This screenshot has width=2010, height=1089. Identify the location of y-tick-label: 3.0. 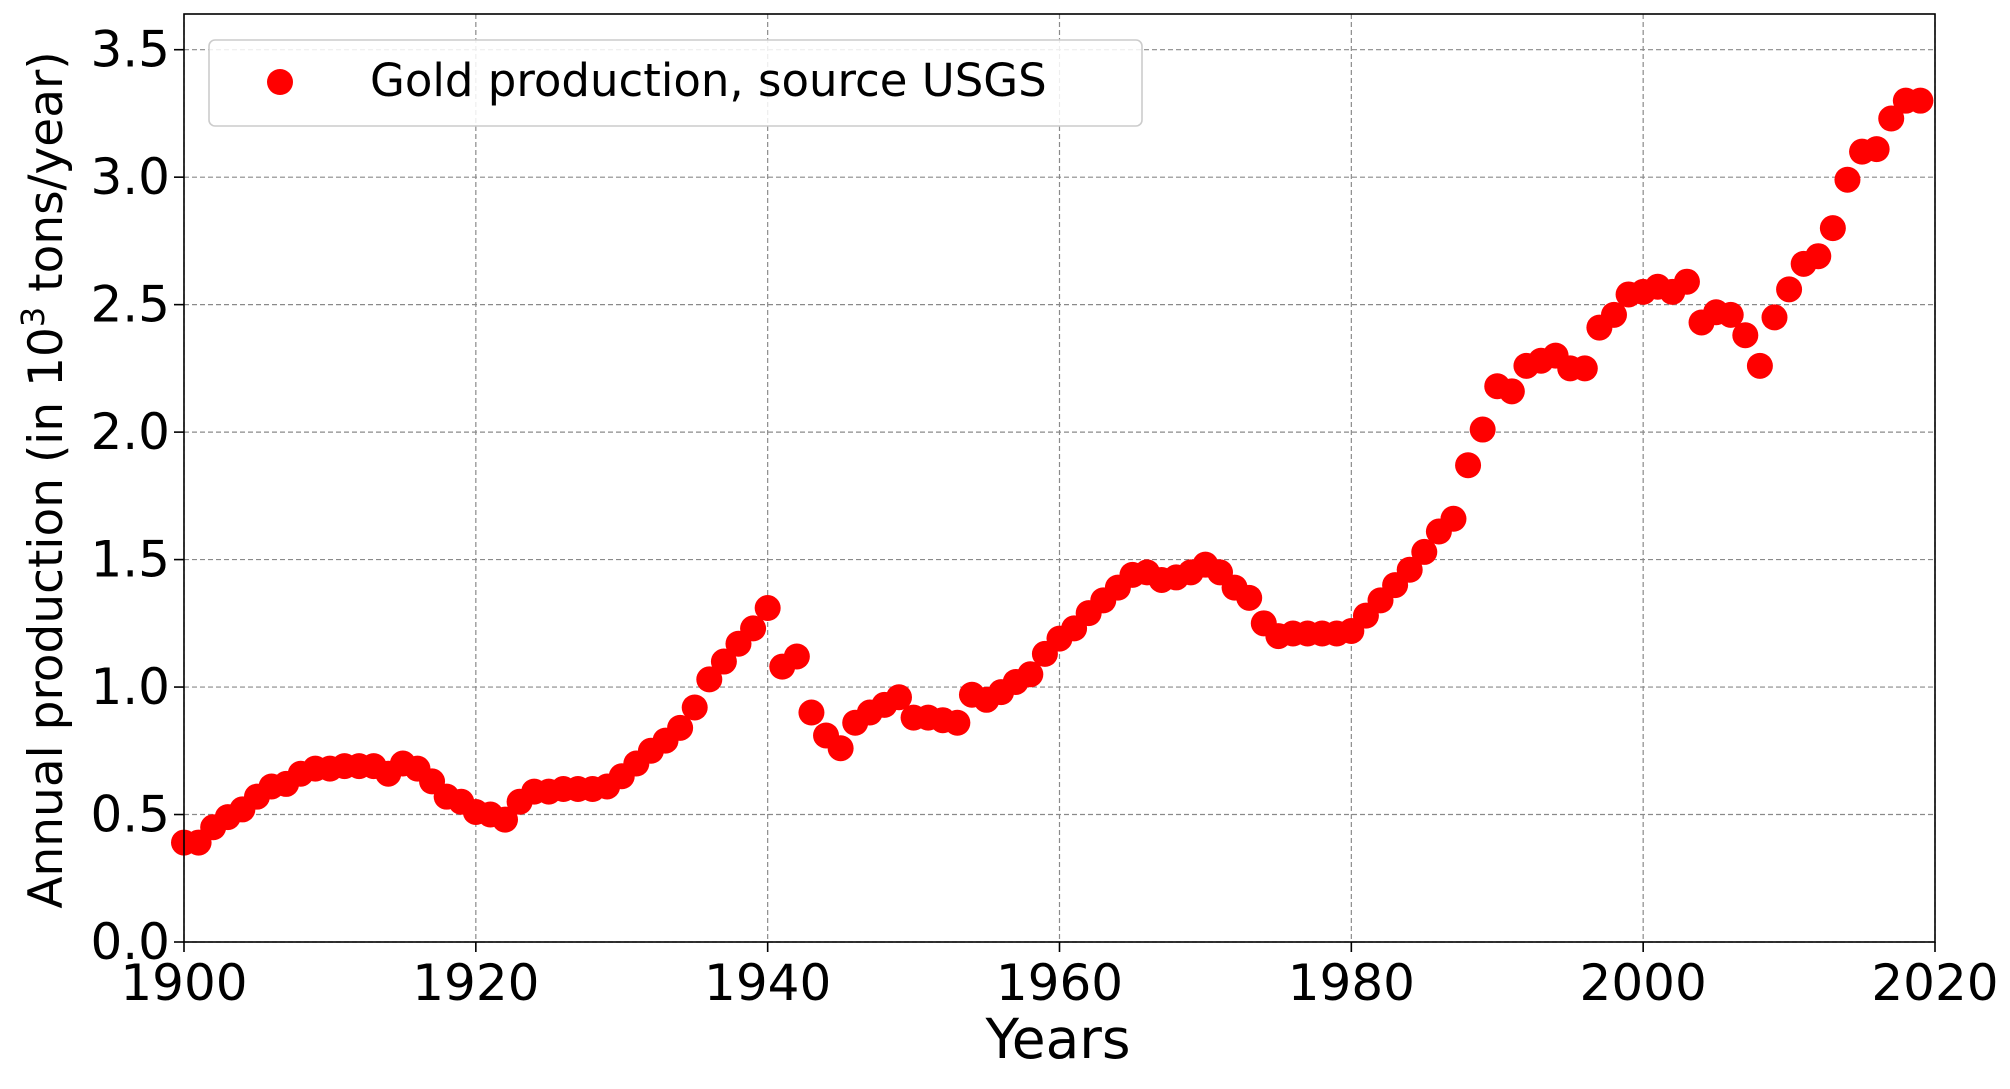
(130, 177).